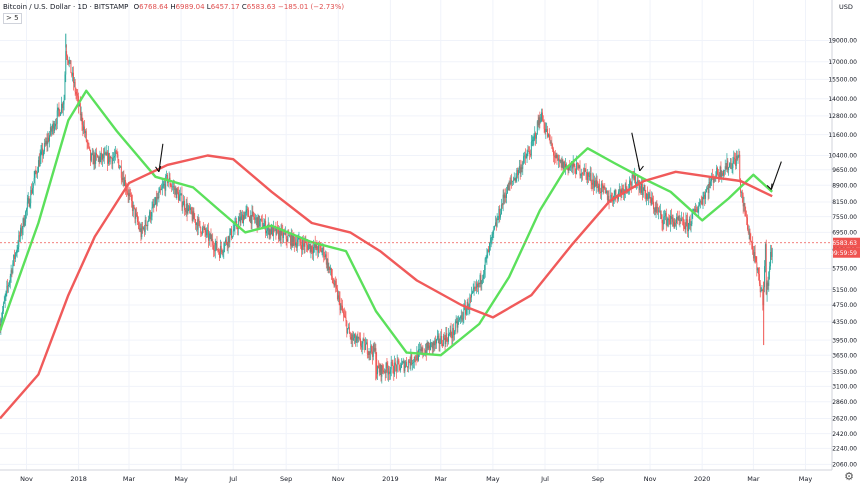 This screenshot has height=485, width=860. What do you see at coordinates (849, 477) in the screenshot?
I see `gear-icon: ⚙` at bounding box center [849, 477].